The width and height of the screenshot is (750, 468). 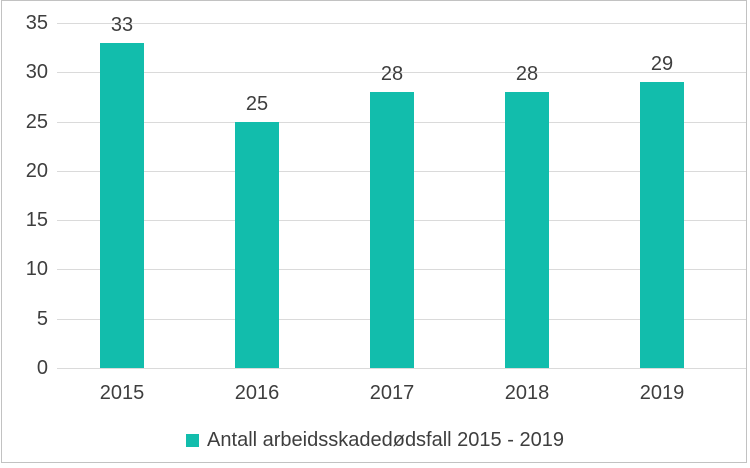 What do you see at coordinates (662, 64) in the screenshot?
I see `bar-value-label: 29` at bounding box center [662, 64].